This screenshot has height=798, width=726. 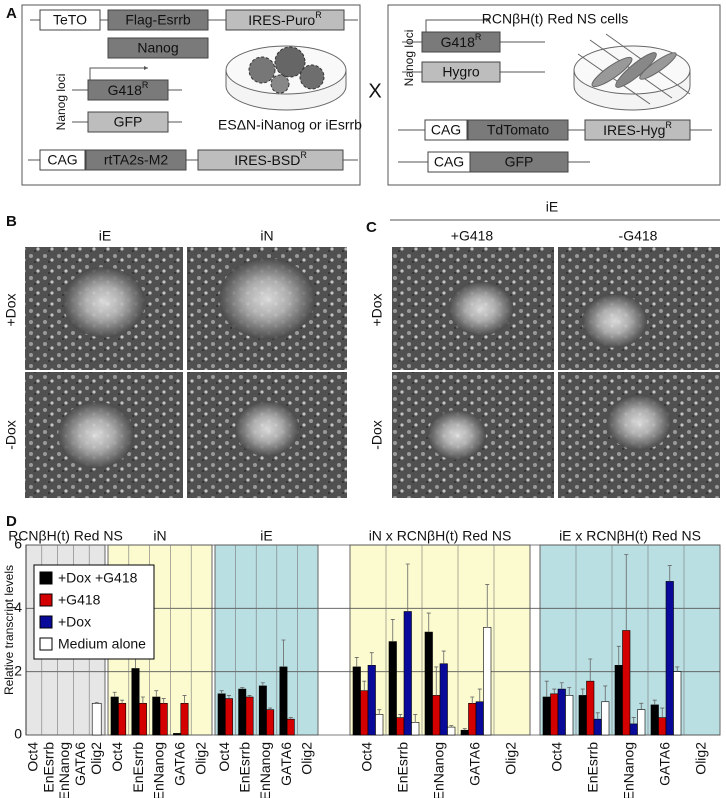 What do you see at coordinates (281, 20) in the screenshot?
I see `label-text: IRES-Puro` at bounding box center [281, 20].